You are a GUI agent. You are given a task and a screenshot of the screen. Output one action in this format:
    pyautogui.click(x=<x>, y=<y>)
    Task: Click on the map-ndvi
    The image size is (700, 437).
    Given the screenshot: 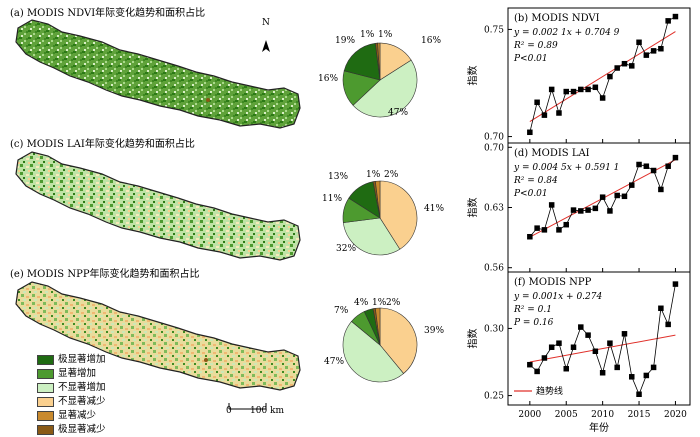 What is the action you would take?
    pyautogui.click(x=158, y=74)
    